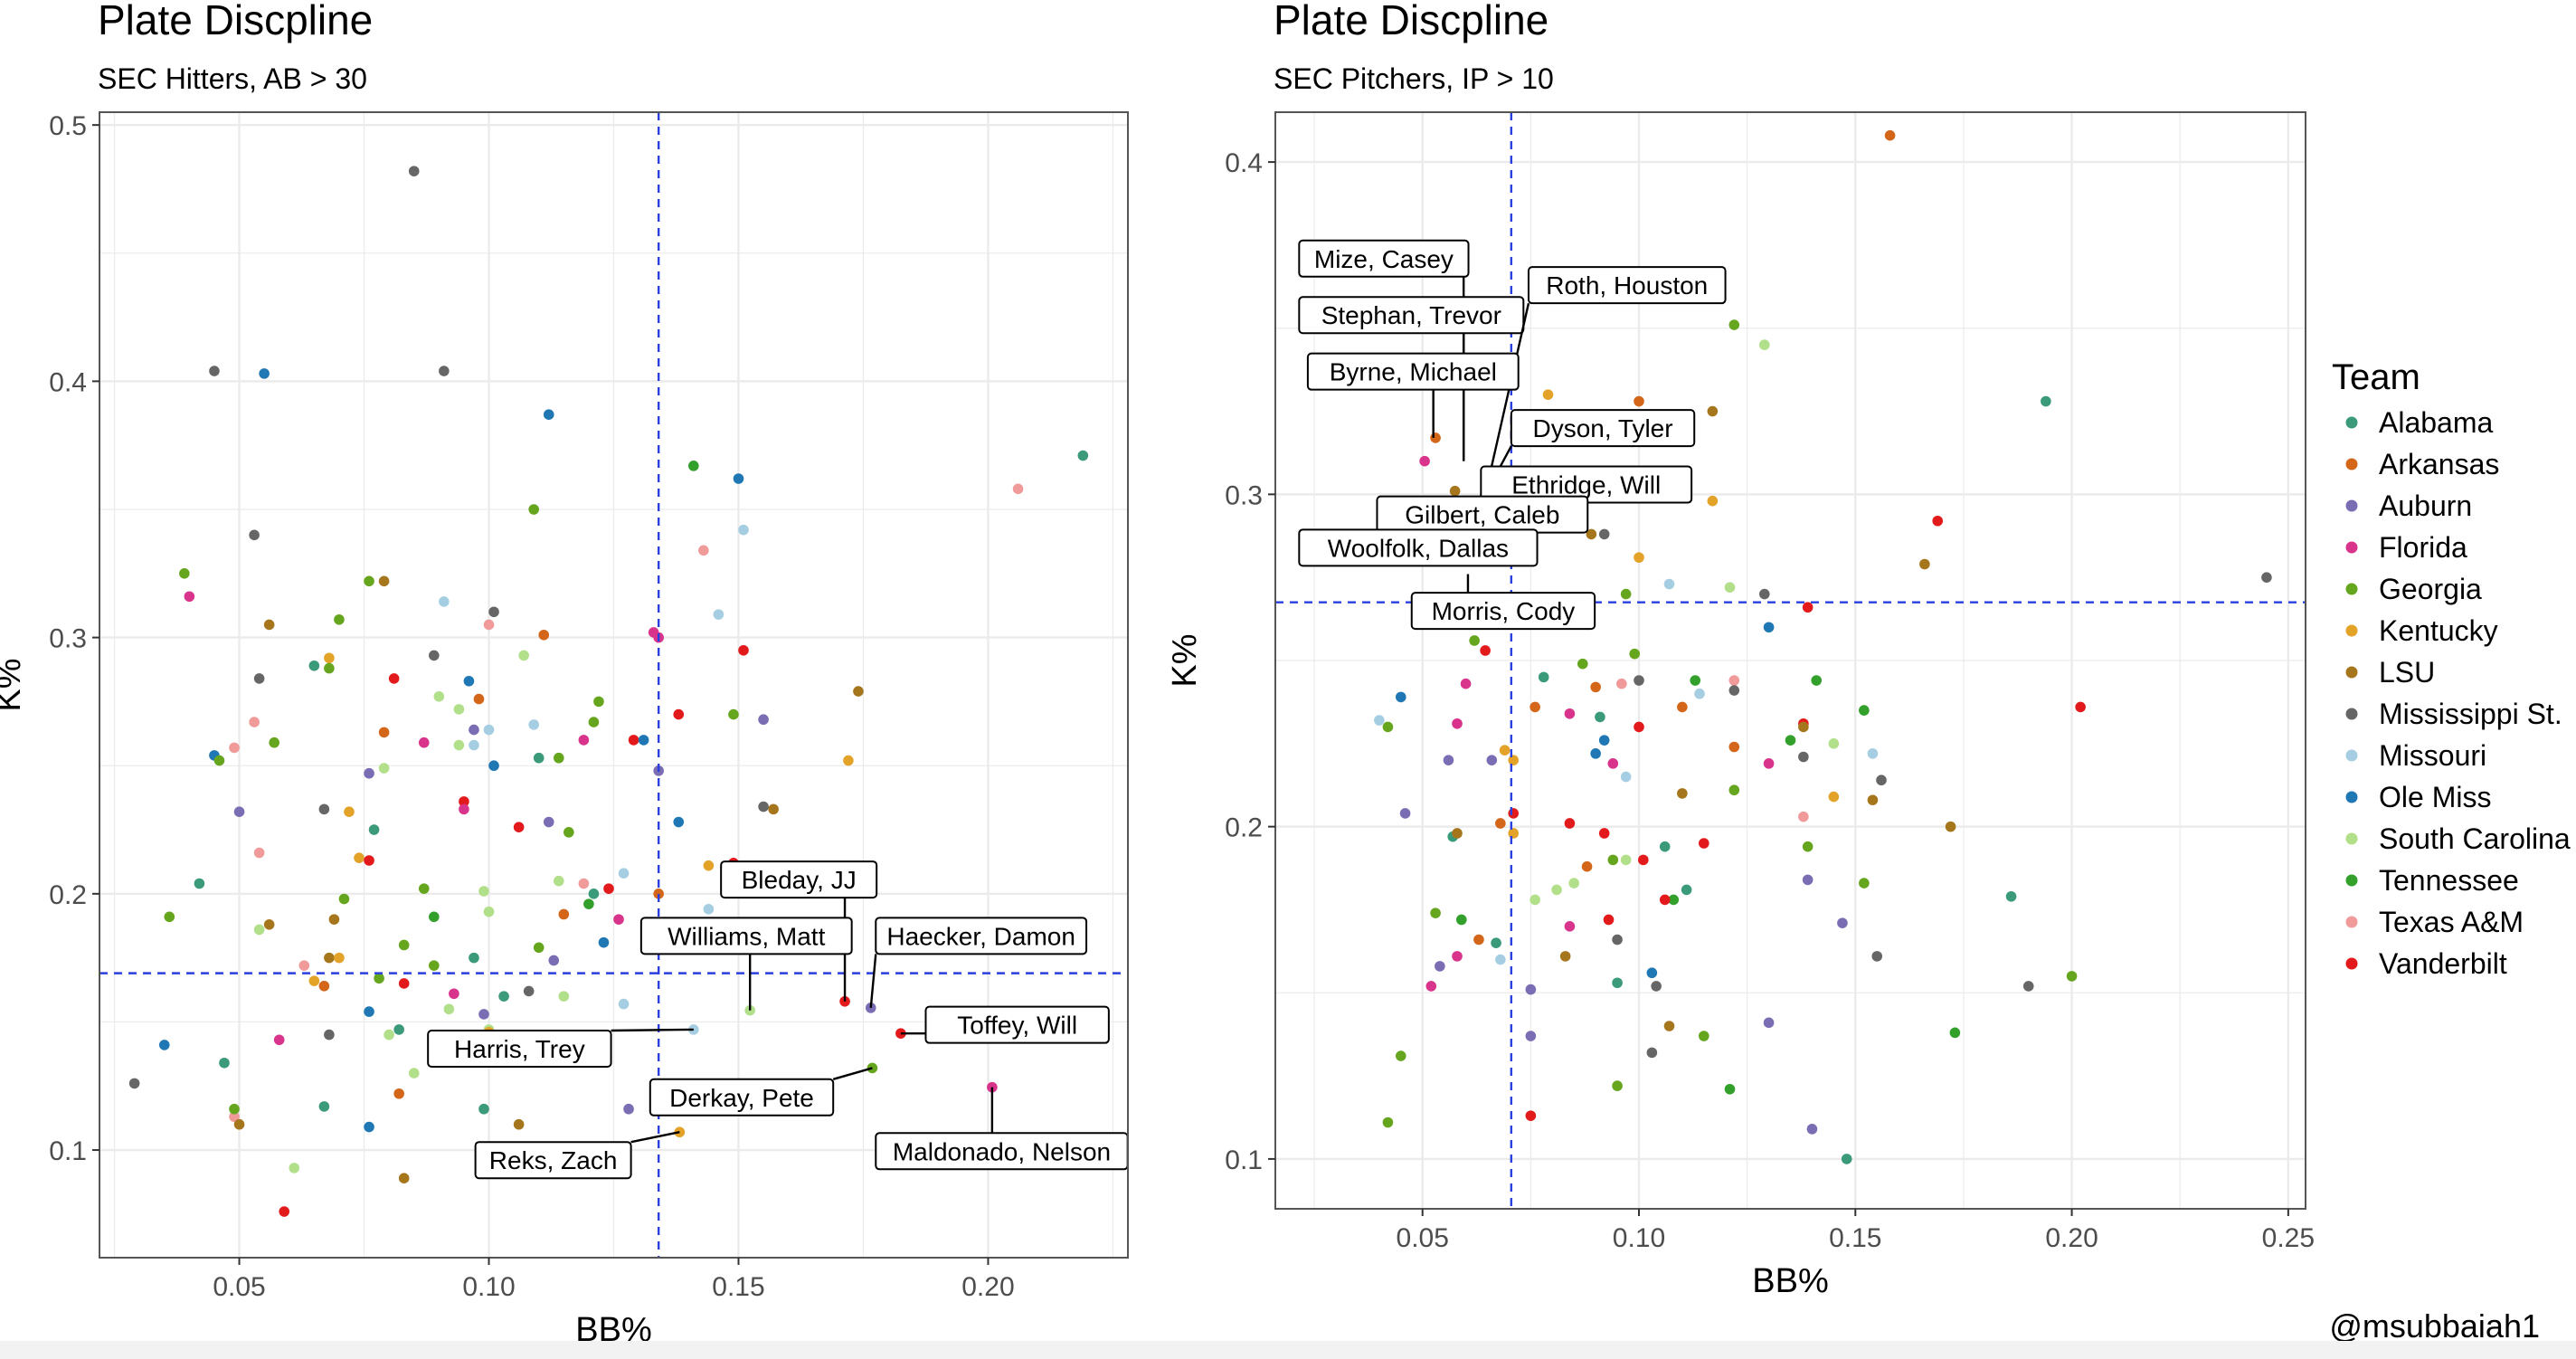  Describe the element at coordinates (1017, 1026) in the screenshot. I see `label-text: Toffey, Will` at that location.